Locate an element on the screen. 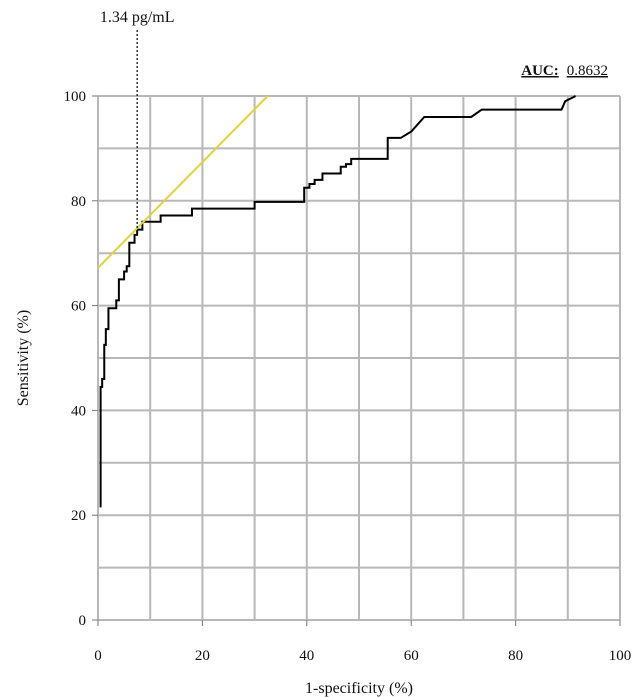 The width and height of the screenshot is (637, 697). auc-label: AUC: is located at coordinates (540, 71).